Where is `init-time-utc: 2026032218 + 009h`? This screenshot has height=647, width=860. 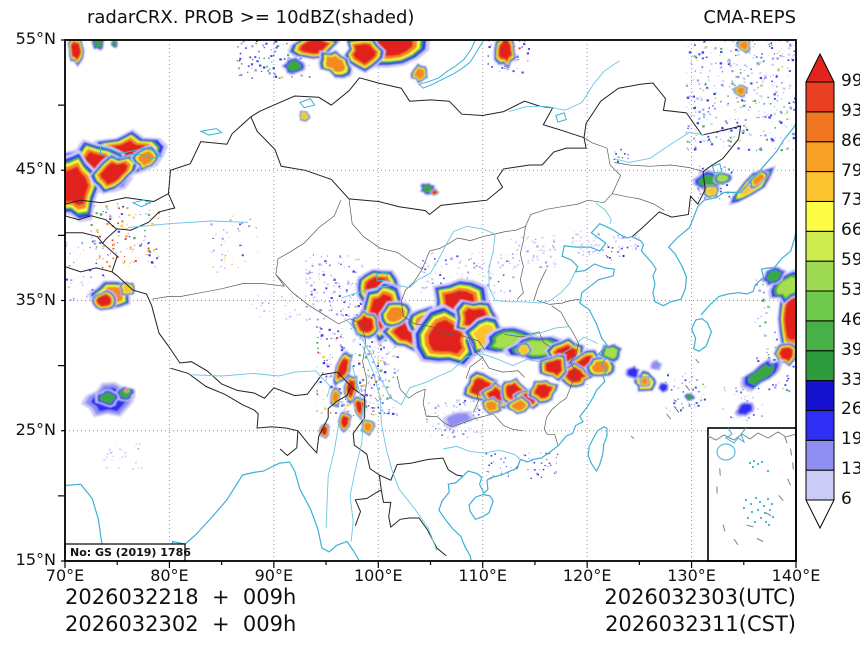 init-time-utc: 2026032218 + 009h is located at coordinates (181, 597).